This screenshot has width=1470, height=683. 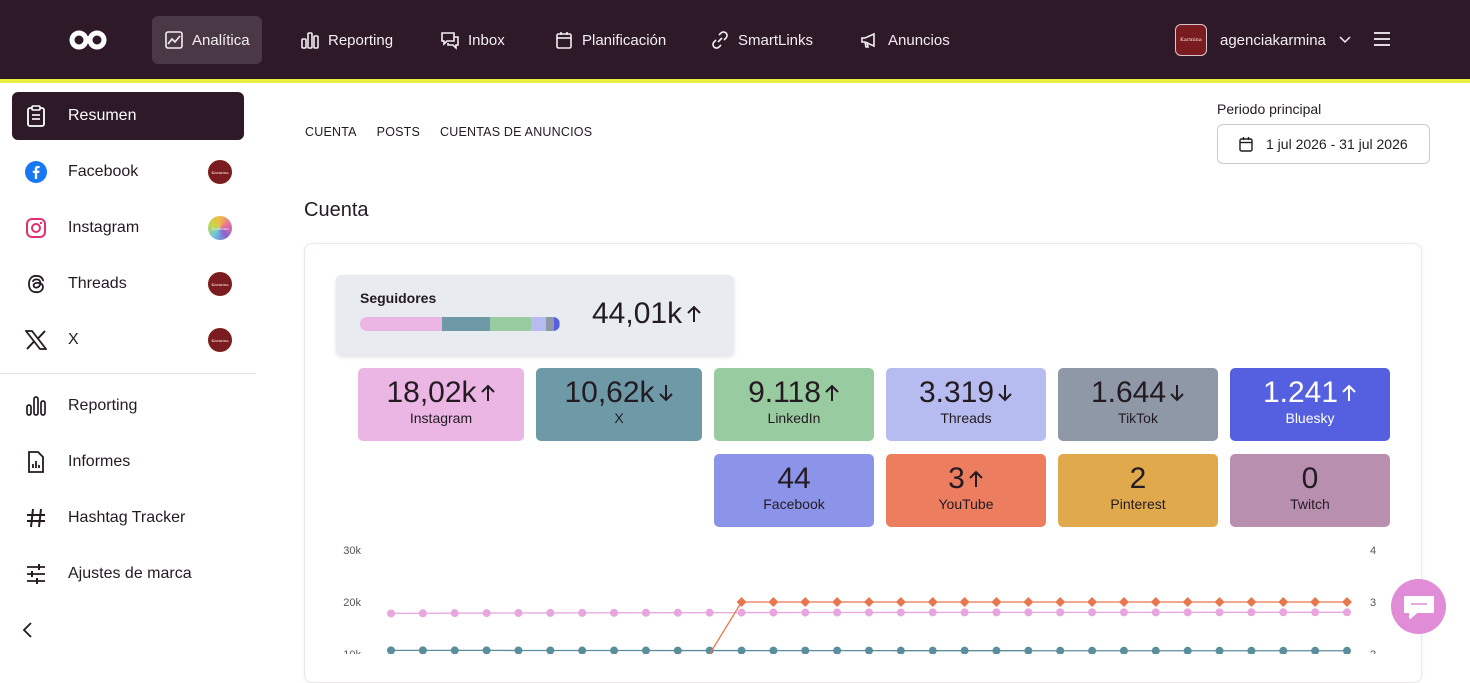 What do you see at coordinates (1323, 144) in the screenshot?
I see `date-range-picker: 1 jul 2026 - 31 jul 2026` at bounding box center [1323, 144].